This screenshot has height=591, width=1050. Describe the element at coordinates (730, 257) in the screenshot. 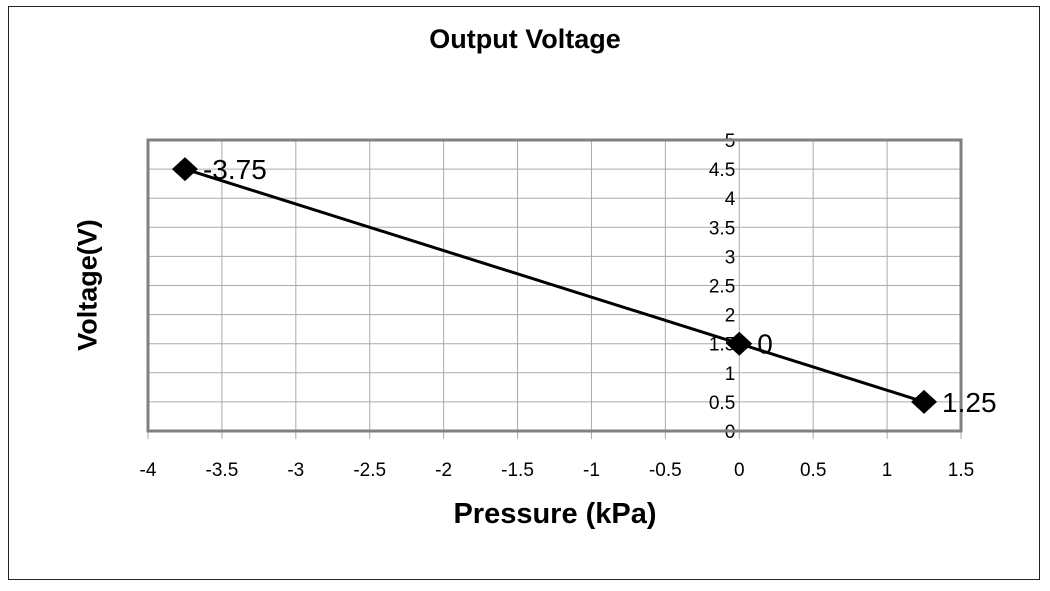

I see `y-tick-label: 3` at that location.